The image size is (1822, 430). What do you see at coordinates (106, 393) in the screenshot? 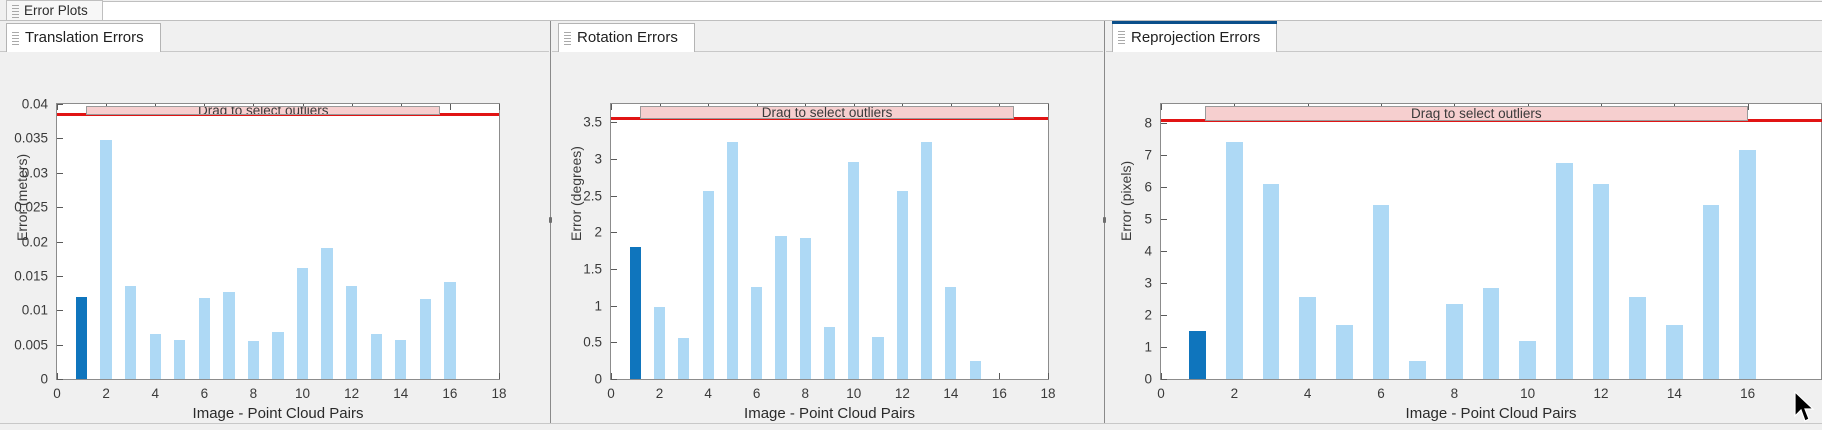
I see `x-axis-tick-label: 2` at bounding box center [106, 393].